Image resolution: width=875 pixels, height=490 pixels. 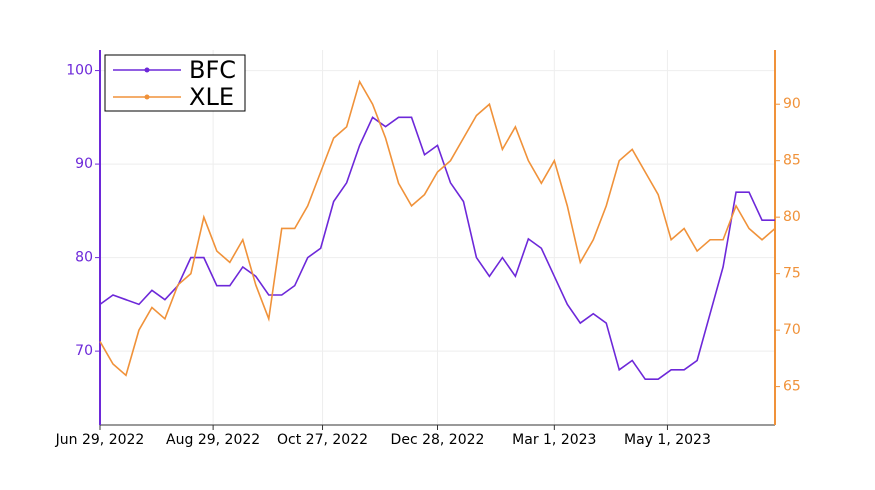 I want to click on x-tick-label: Jun 29, 2022, so click(x=100, y=440).